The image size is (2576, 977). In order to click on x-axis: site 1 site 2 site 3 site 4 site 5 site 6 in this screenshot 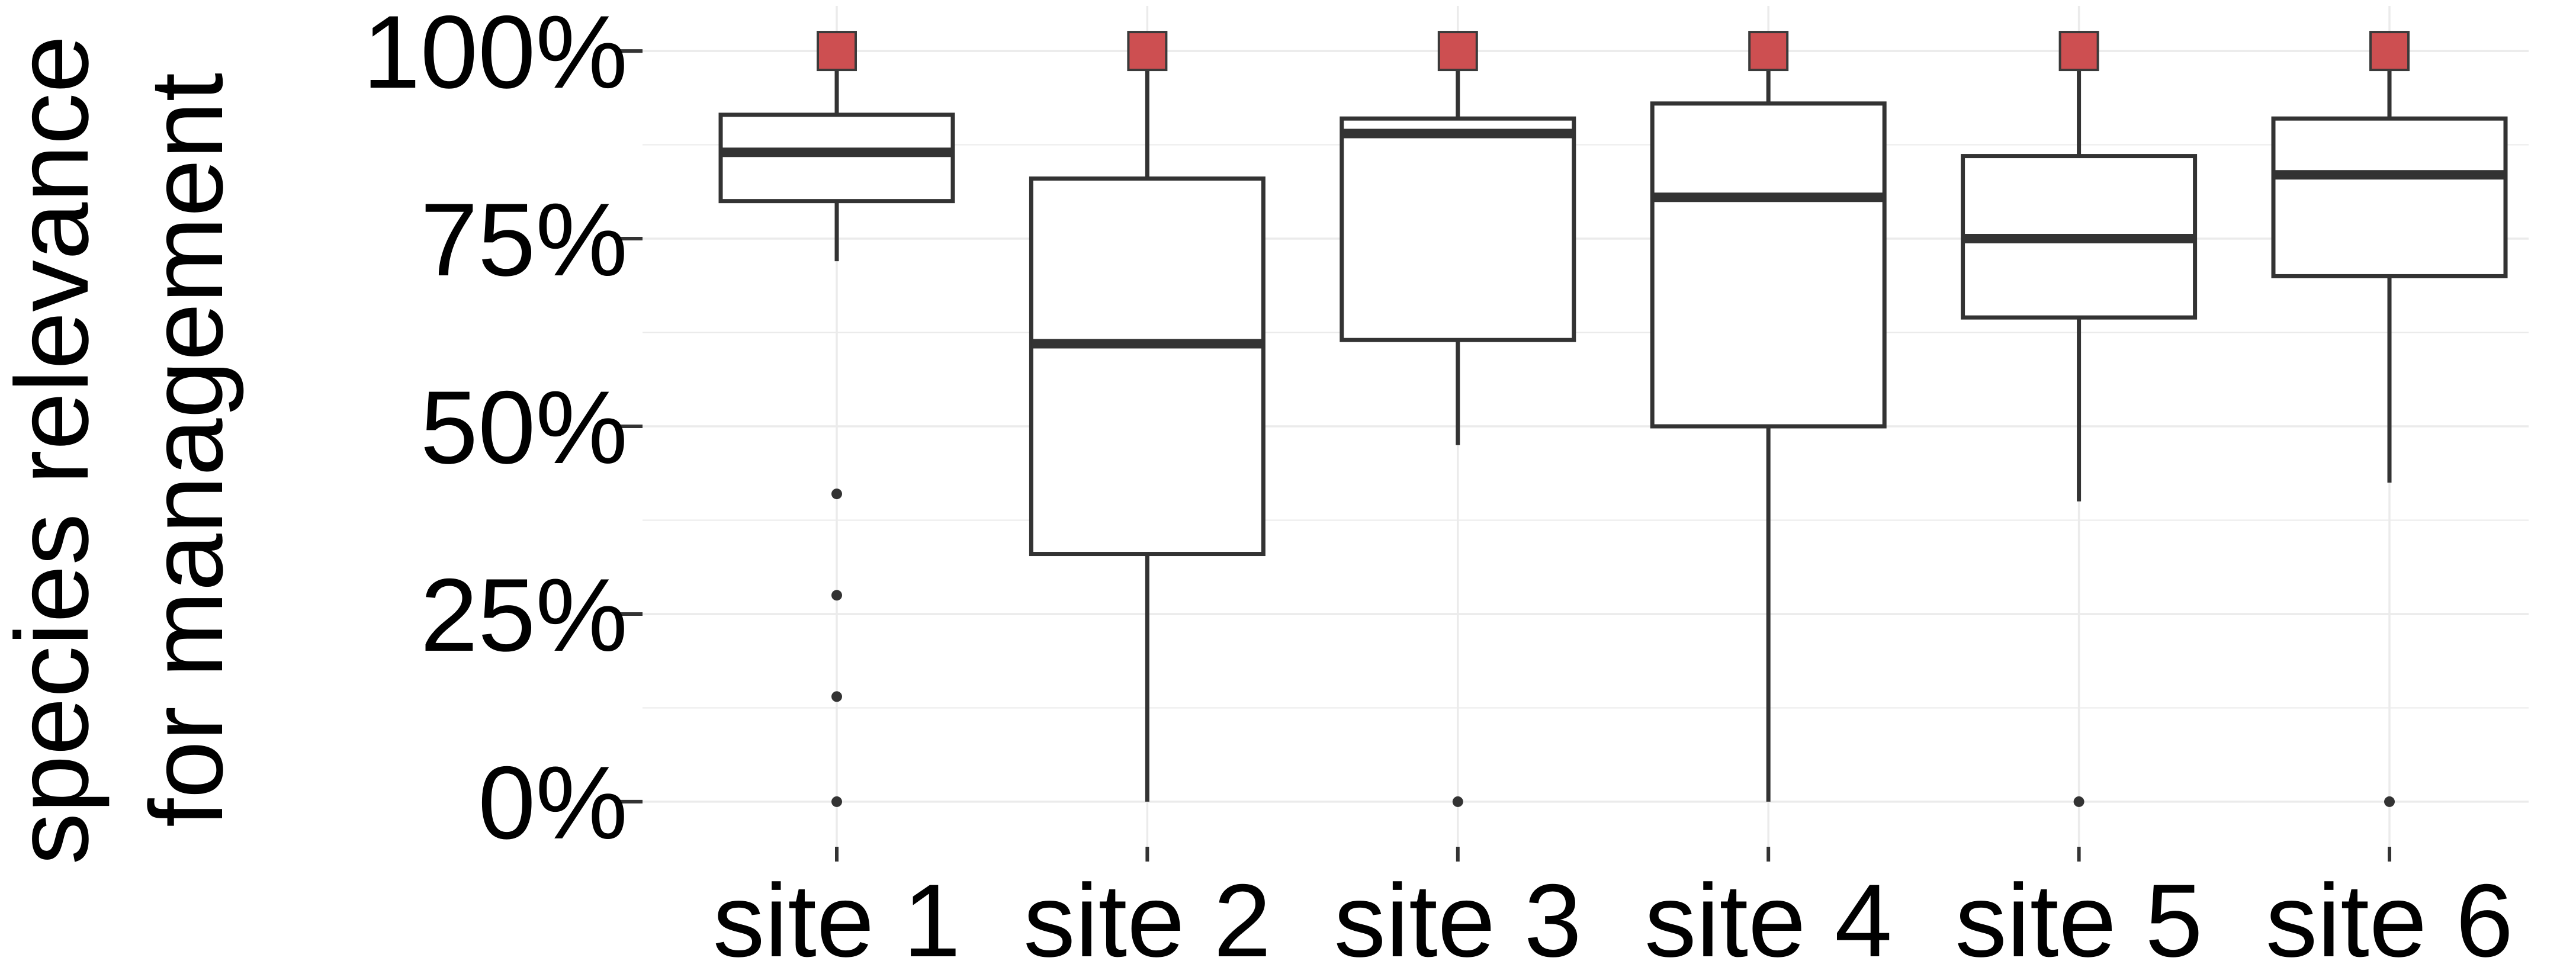, I will do `click(1613, 912)`.